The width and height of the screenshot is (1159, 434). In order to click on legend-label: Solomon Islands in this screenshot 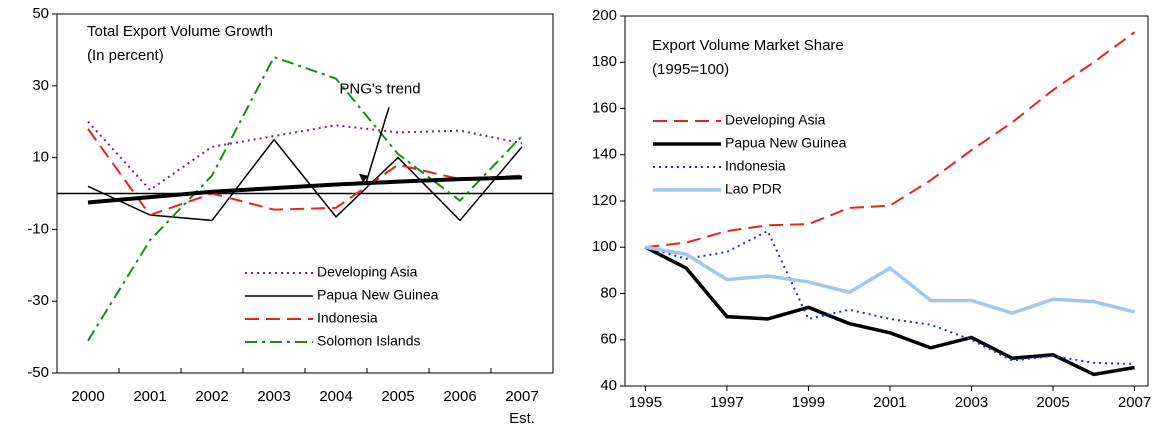, I will do `click(369, 341)`.